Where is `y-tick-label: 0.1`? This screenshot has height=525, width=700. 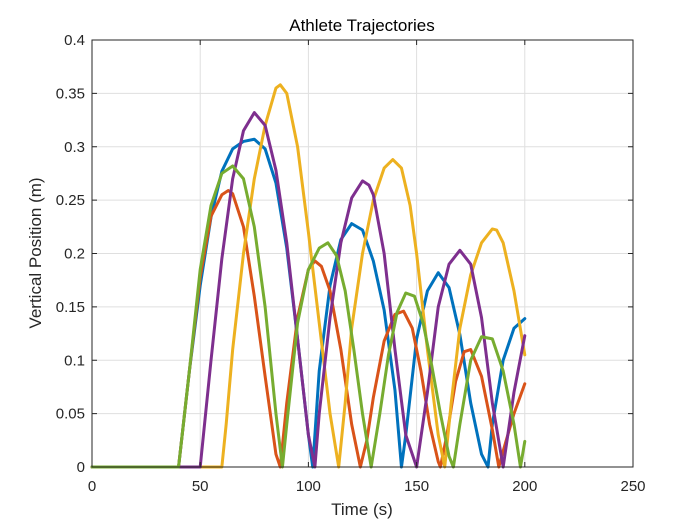
y-tick-label: 0.1 is located at coordinates (74, 360).